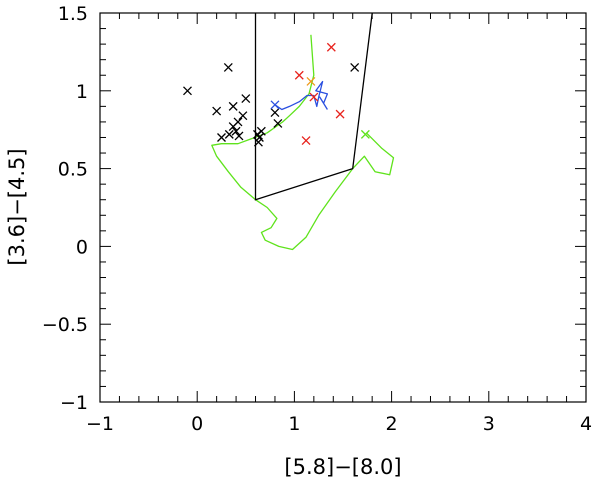  What do you see at coordinates (82, 92) in the screenshot?
I see `y-tick-label: 1` at bounding box center [82, 92].